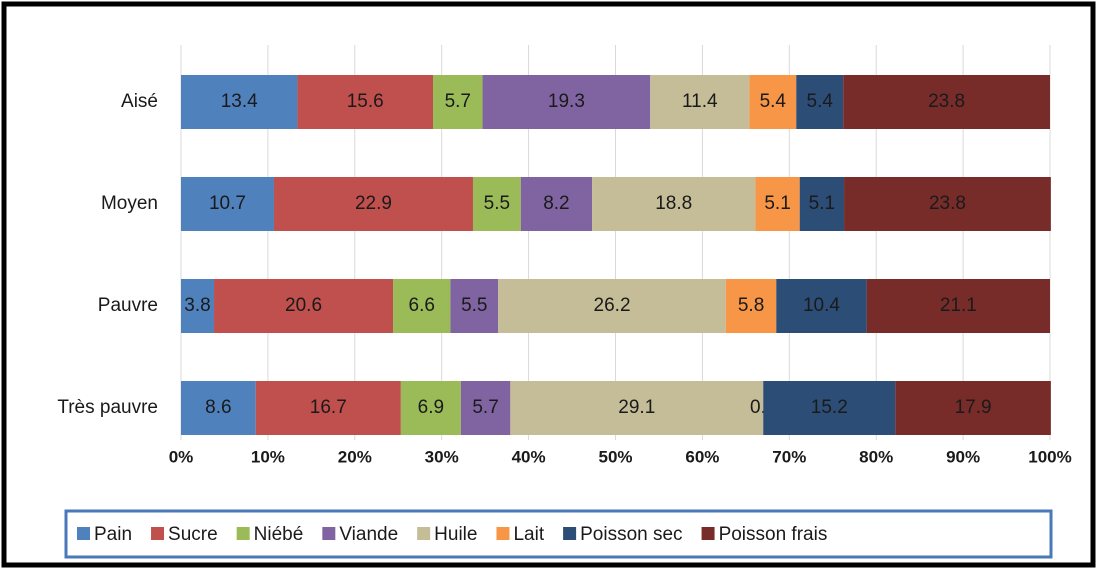 The width and height of the screenshot is (1099, 569). I want to click on x-tick-label: 30%, so click(442, 456).